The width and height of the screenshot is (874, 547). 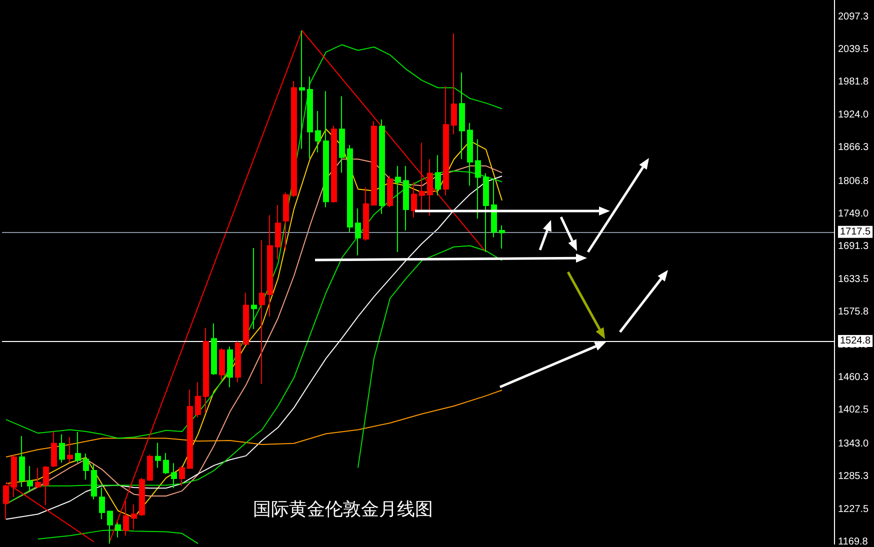 I want to click on y-tick-label: 1749.0, so click(x=854, y=214).